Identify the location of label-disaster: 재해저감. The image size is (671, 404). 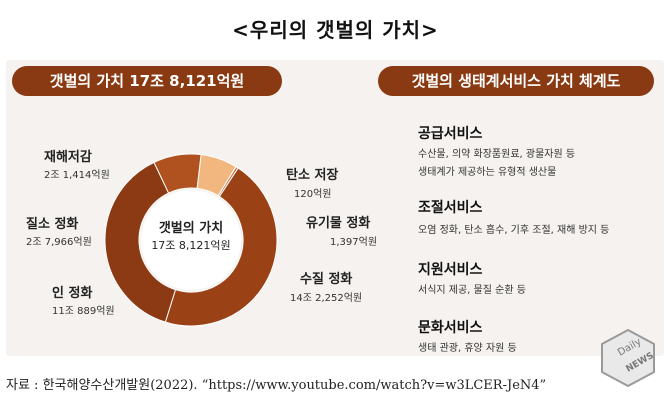
(68, 157).